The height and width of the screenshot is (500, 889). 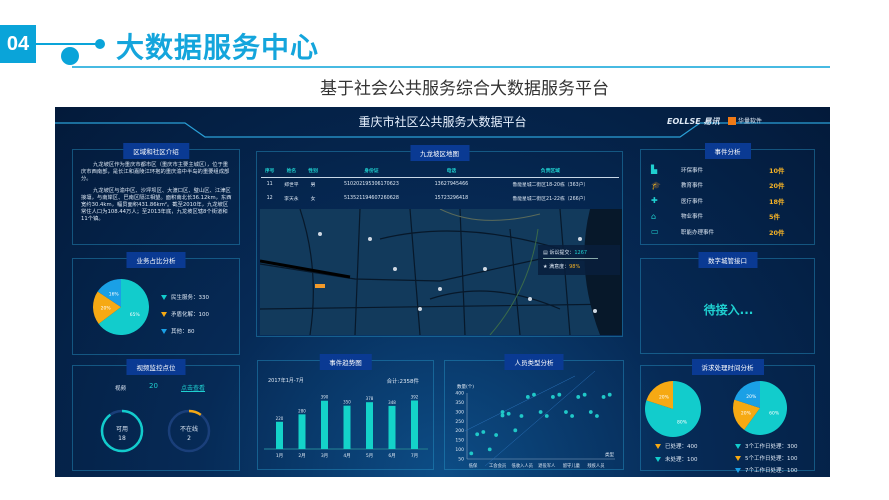 What do you see at coordinates (654, 170) in the screenshot?
I see `factory-icon: ▙` at bounding box center [654, 170].